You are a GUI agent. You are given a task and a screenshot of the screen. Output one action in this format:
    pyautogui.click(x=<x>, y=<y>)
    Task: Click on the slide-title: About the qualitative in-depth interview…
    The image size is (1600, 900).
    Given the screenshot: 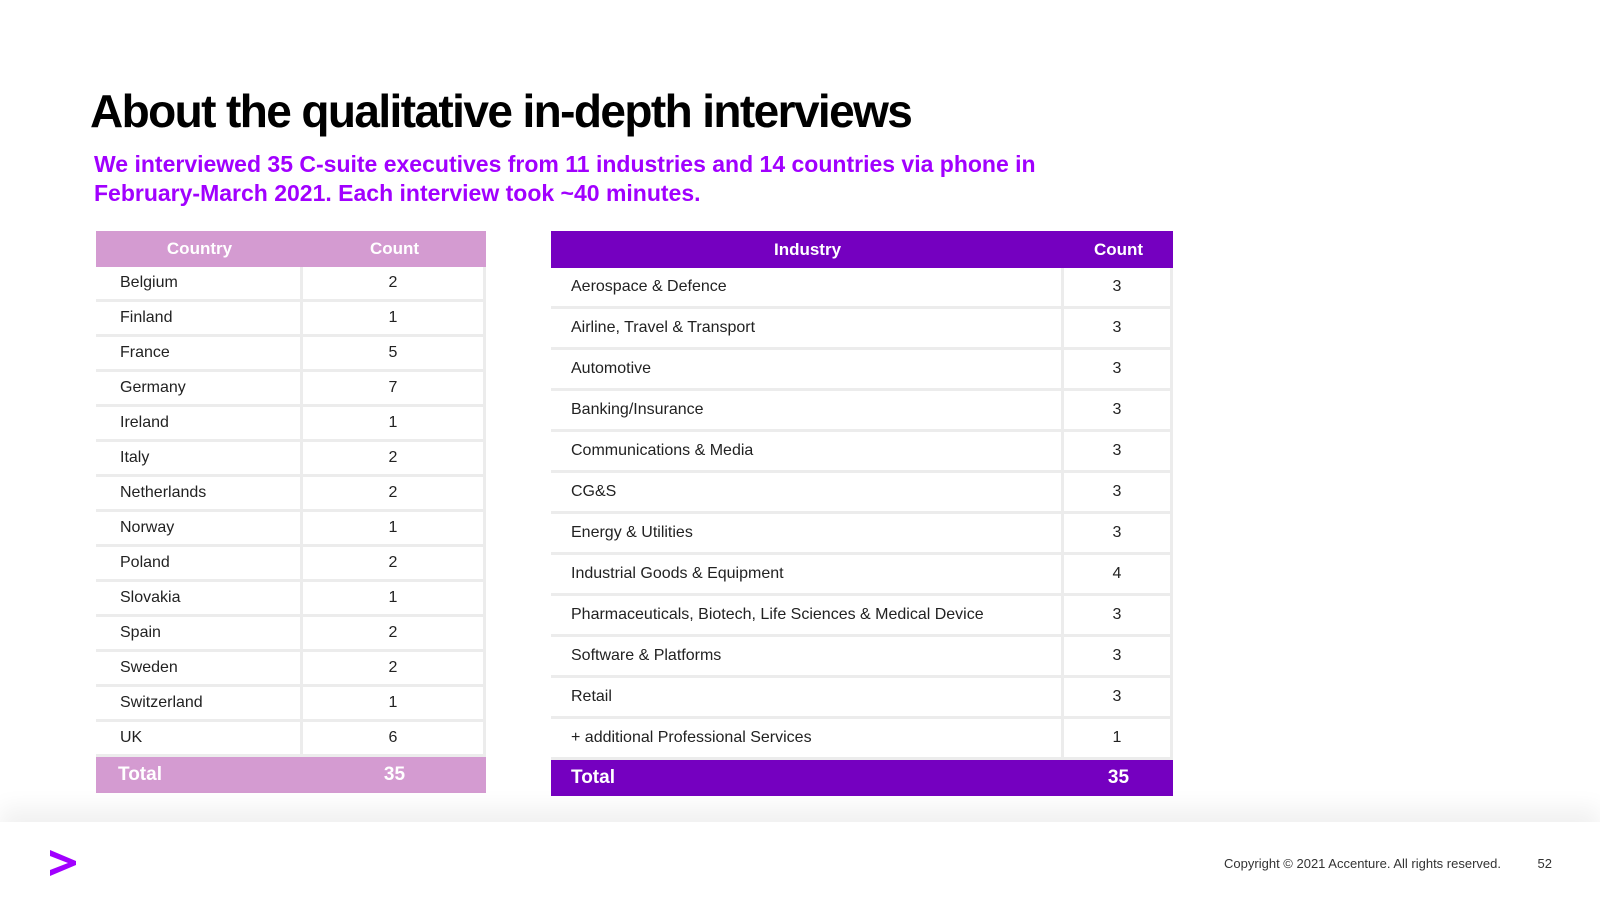 What is the action you would take?
    pyautogui.click(x=501, y=111)
    